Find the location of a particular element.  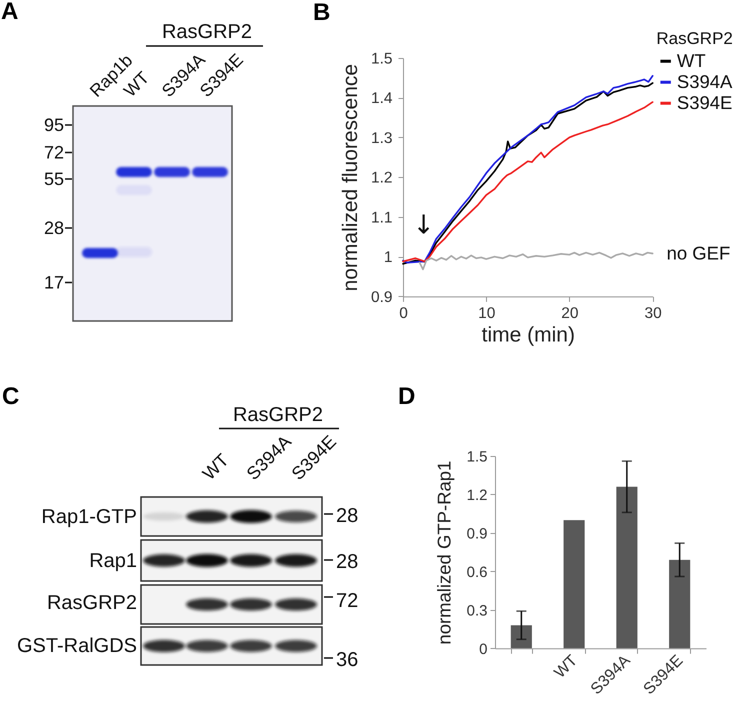

y-axis-title: normalized fluorescence is located at coordinates (350, 178).